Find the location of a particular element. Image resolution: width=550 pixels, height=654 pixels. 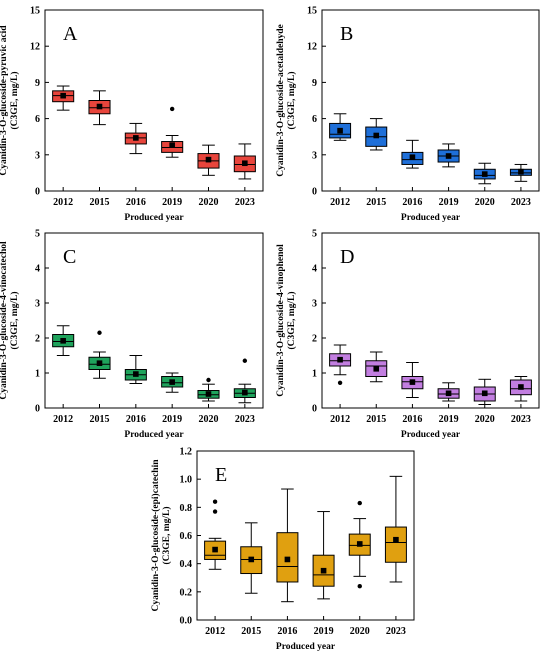

y-tick-label: 1 is located at coordinates (37, 374).